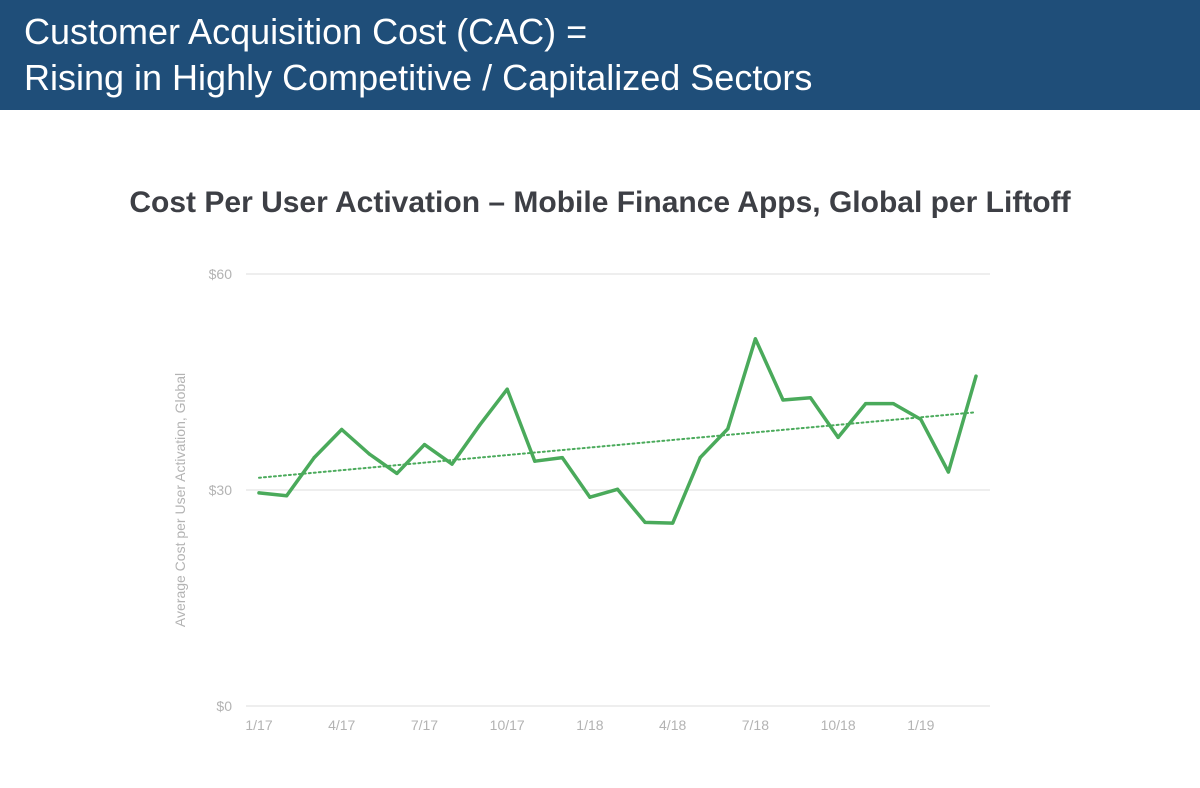  I want to click on slide-title-line-1: Customer Acquisition Cost (CAC) =, so click(306, 31).